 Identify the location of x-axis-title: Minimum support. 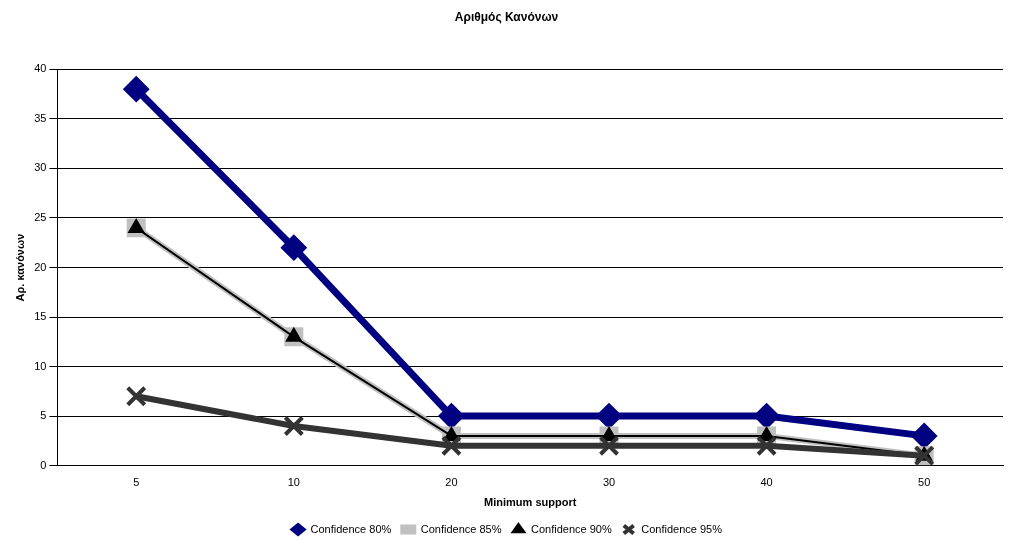
(530, 502).